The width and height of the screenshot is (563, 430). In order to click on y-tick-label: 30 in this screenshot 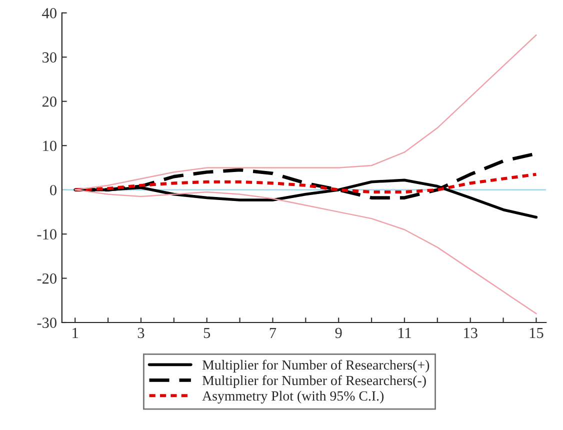, I will do `click(49, 57)`.